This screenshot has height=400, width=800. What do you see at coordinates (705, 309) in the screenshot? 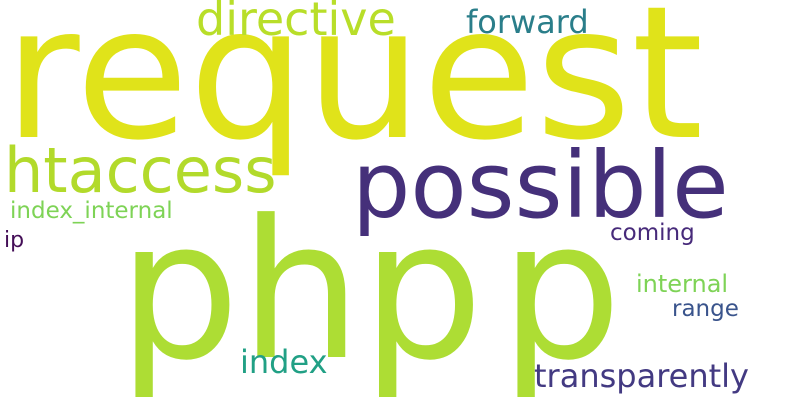
I see `word-range: range` at bounding box center [705, 309].